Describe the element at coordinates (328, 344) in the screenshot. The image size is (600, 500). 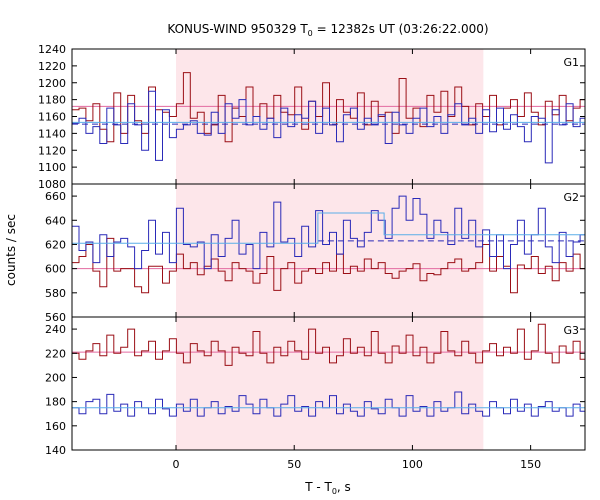
I see `red-series-g3` at that location.